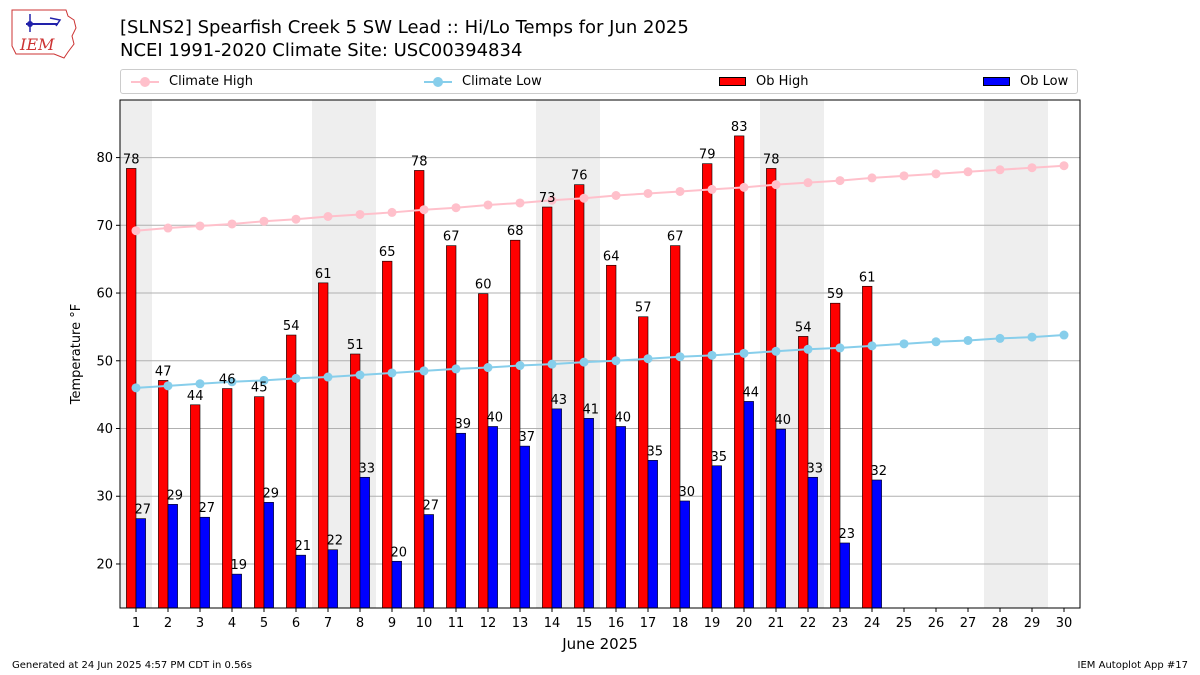  I want to click on legend-label-climate-high: Climate High, so click(211, 81).